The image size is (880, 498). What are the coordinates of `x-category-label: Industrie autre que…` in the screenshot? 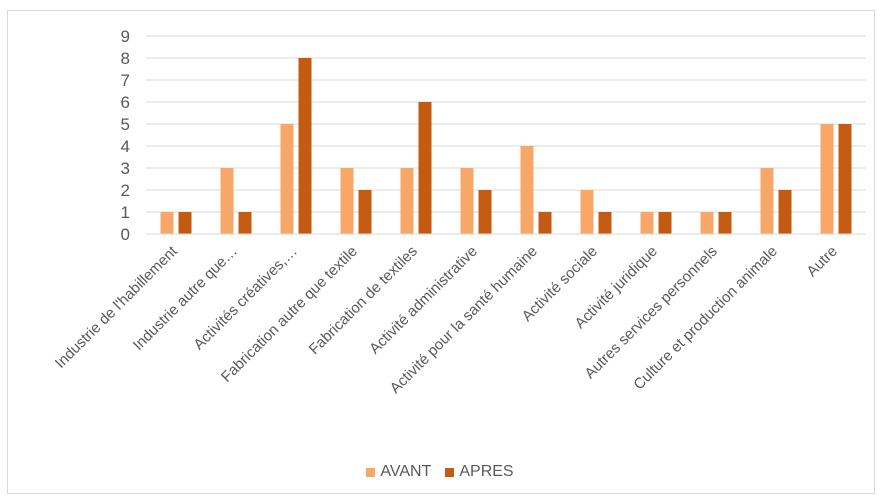 It's located at (185, 298).